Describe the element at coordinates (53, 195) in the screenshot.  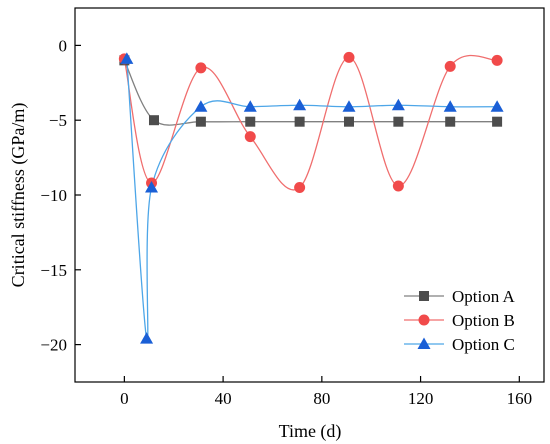
I see `y-tick-label: −10` at that location.